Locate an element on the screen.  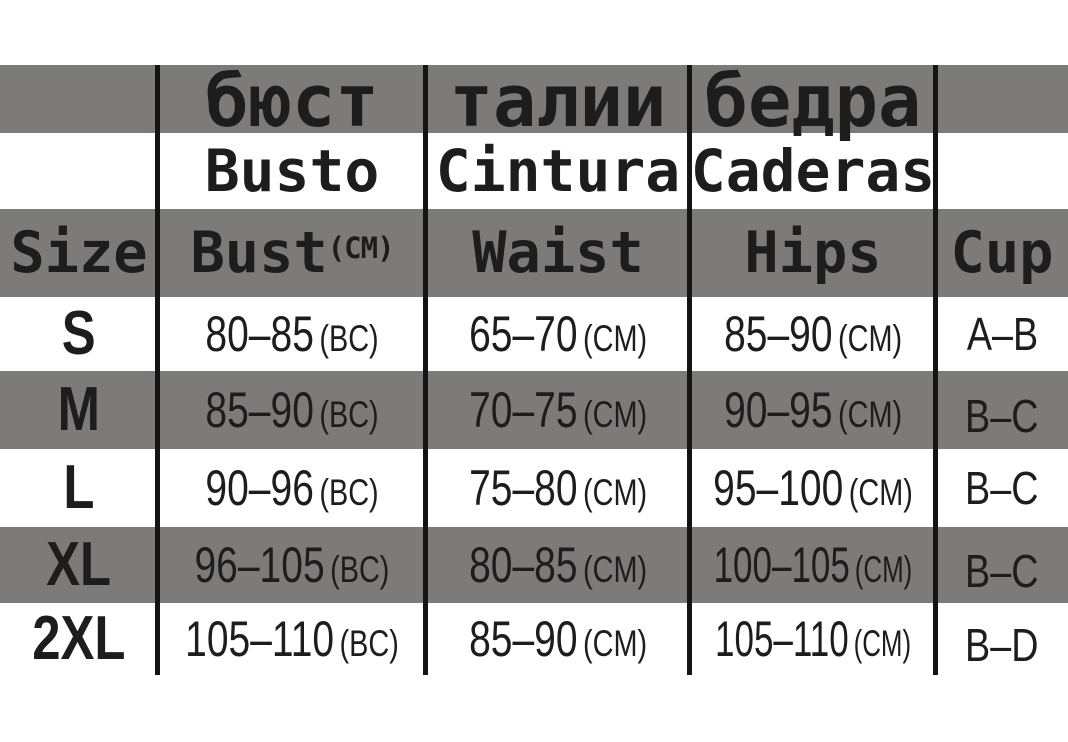
header-ru-waist-cell: талии is located at coordinates (558, 101).